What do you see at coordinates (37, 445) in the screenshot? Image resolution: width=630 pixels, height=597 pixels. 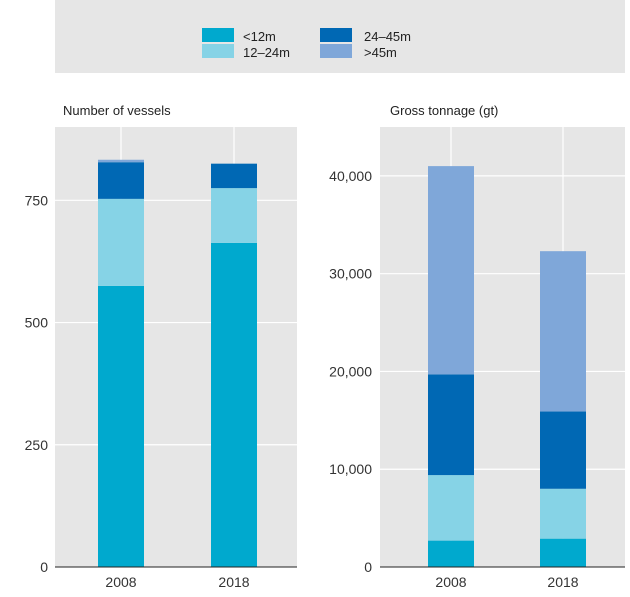 I see `y-tick-label: 250` at bounding box center [37, 445].